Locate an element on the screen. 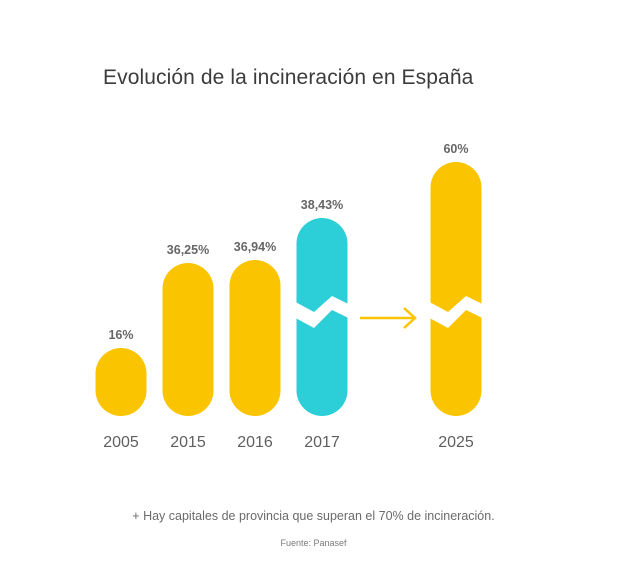 This screenshot has width=627, height=586. chart-title: Evolución de la incineración en España is located at coordinates (288, 77).